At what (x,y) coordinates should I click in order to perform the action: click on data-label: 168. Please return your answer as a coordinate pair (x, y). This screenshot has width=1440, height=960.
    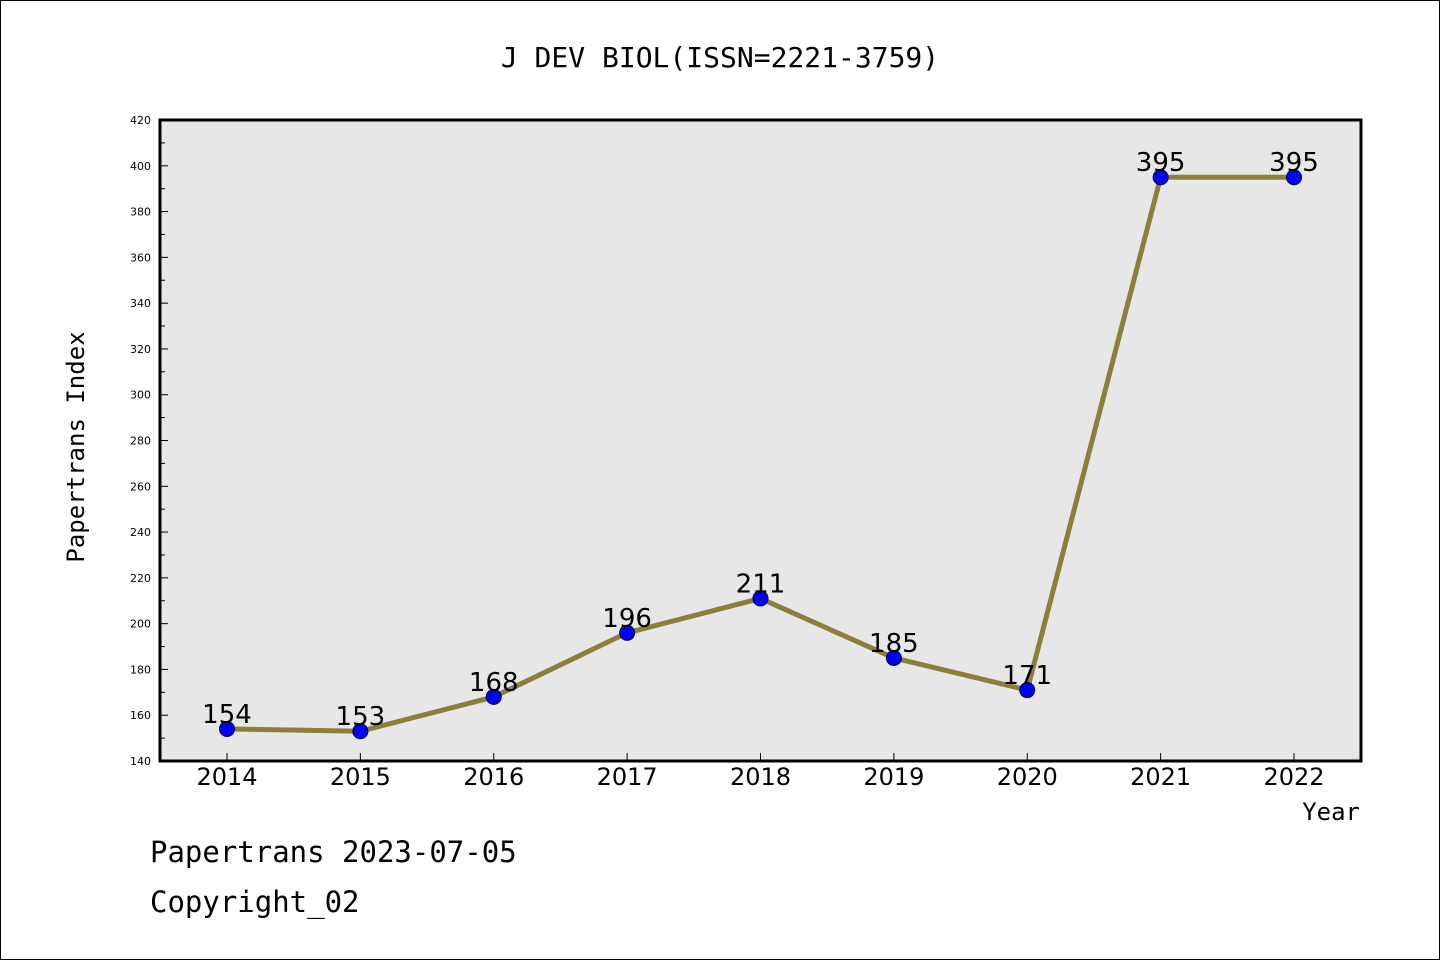
    Looking at the image, I should click on (494, 683).